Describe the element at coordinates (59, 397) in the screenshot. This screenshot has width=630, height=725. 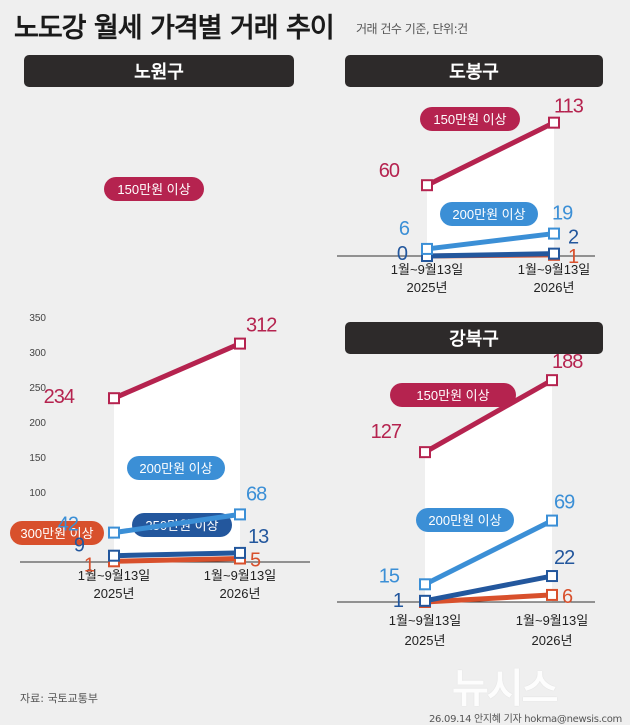
I see `data-label: 234` at that location.